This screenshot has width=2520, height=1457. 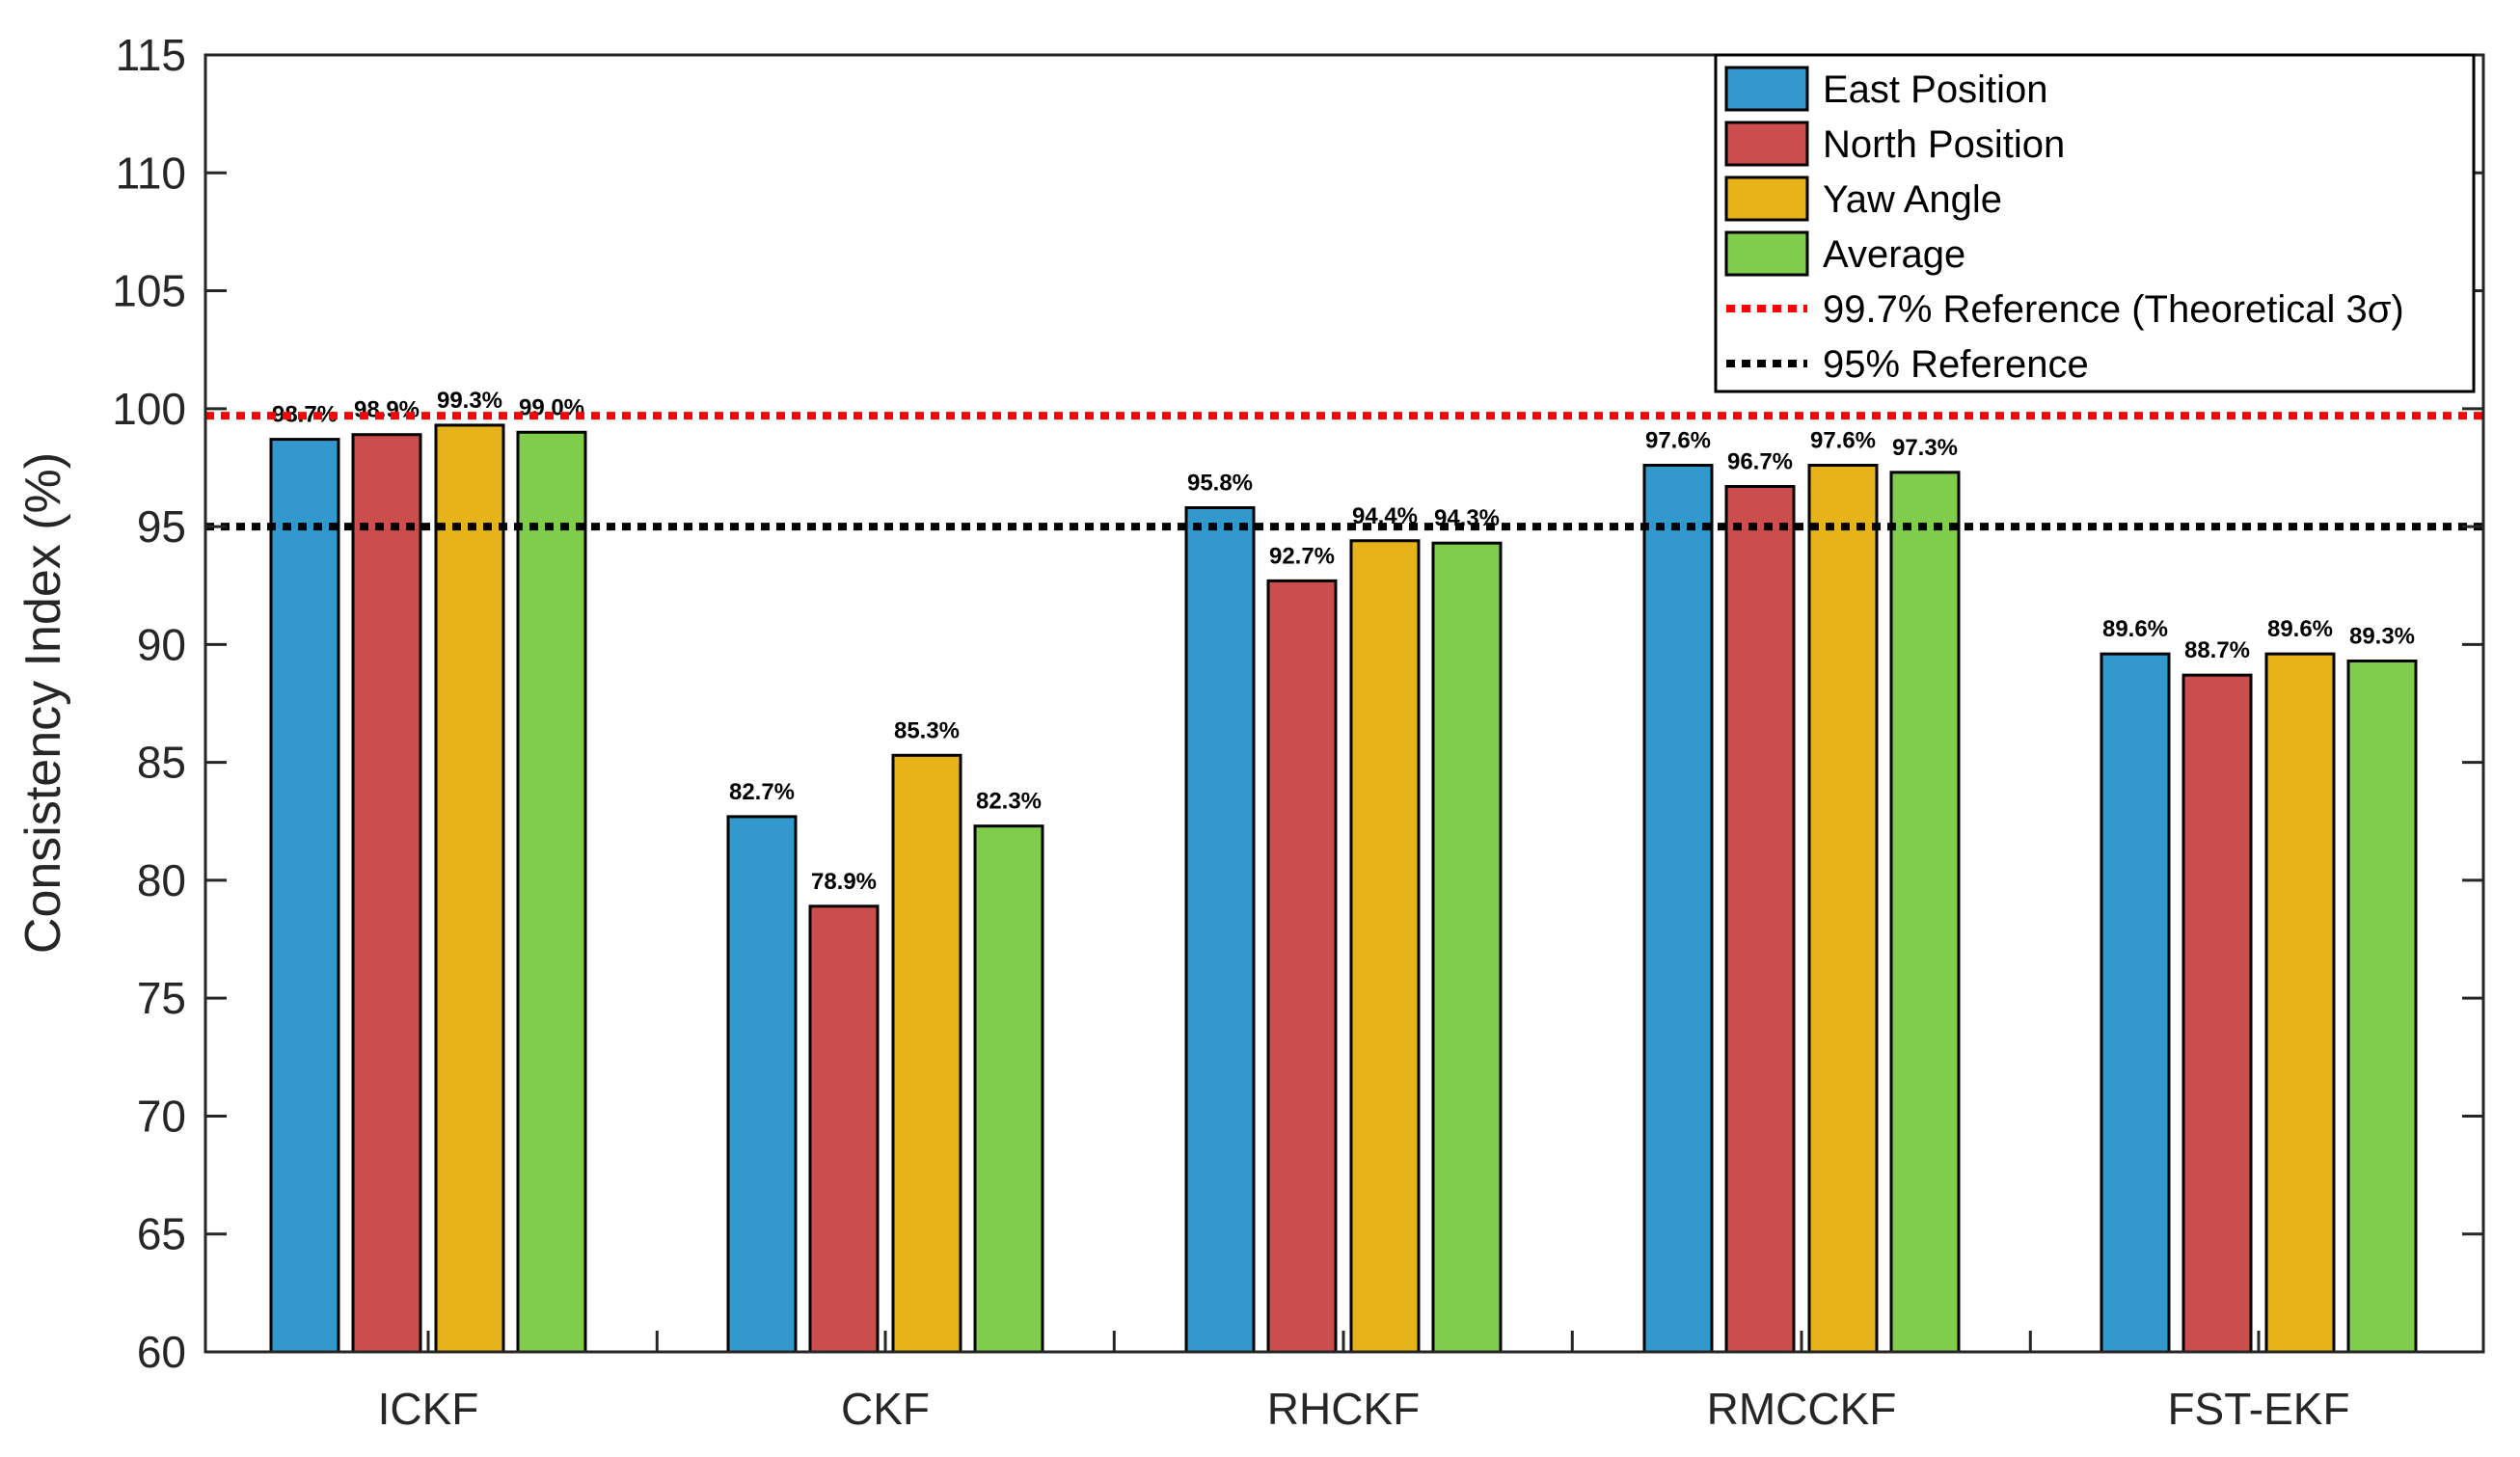 What do you see at coordinates (2258, 1409) in the screenshot?
I see `x-tick-label: FST-EKF` at bounding box center [2258, 1409].